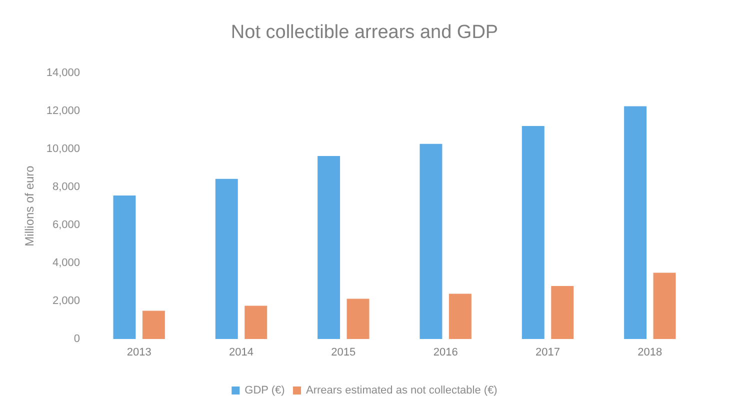 This screenshot has width=729, height=417. What do you see at coordinates (66, 301) in the screenshot?
I see `y-tick-label: 2,000` at bounding box center [66, 301].